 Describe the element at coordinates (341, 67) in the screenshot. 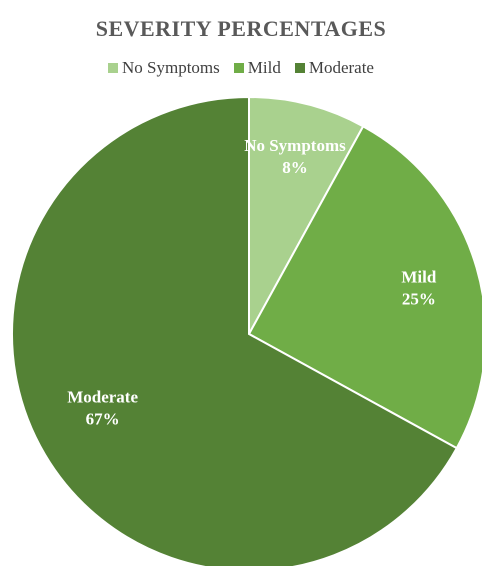

I see `legend-label-moderate: Moderate` at that location.